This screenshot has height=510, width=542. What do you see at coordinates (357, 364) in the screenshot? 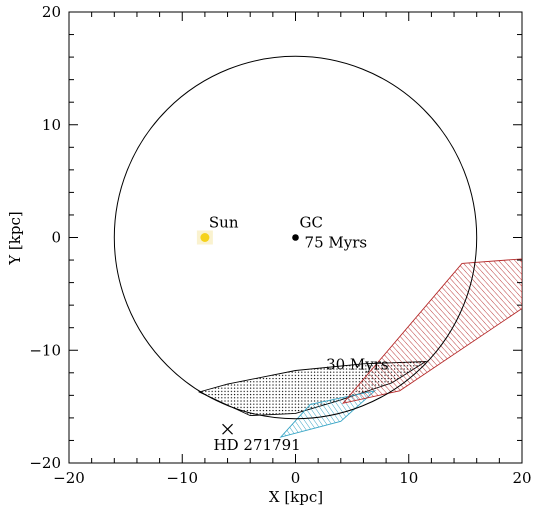
I see `annotation-30-myrs: 30 Myrs` at bounding box center [357, 364].